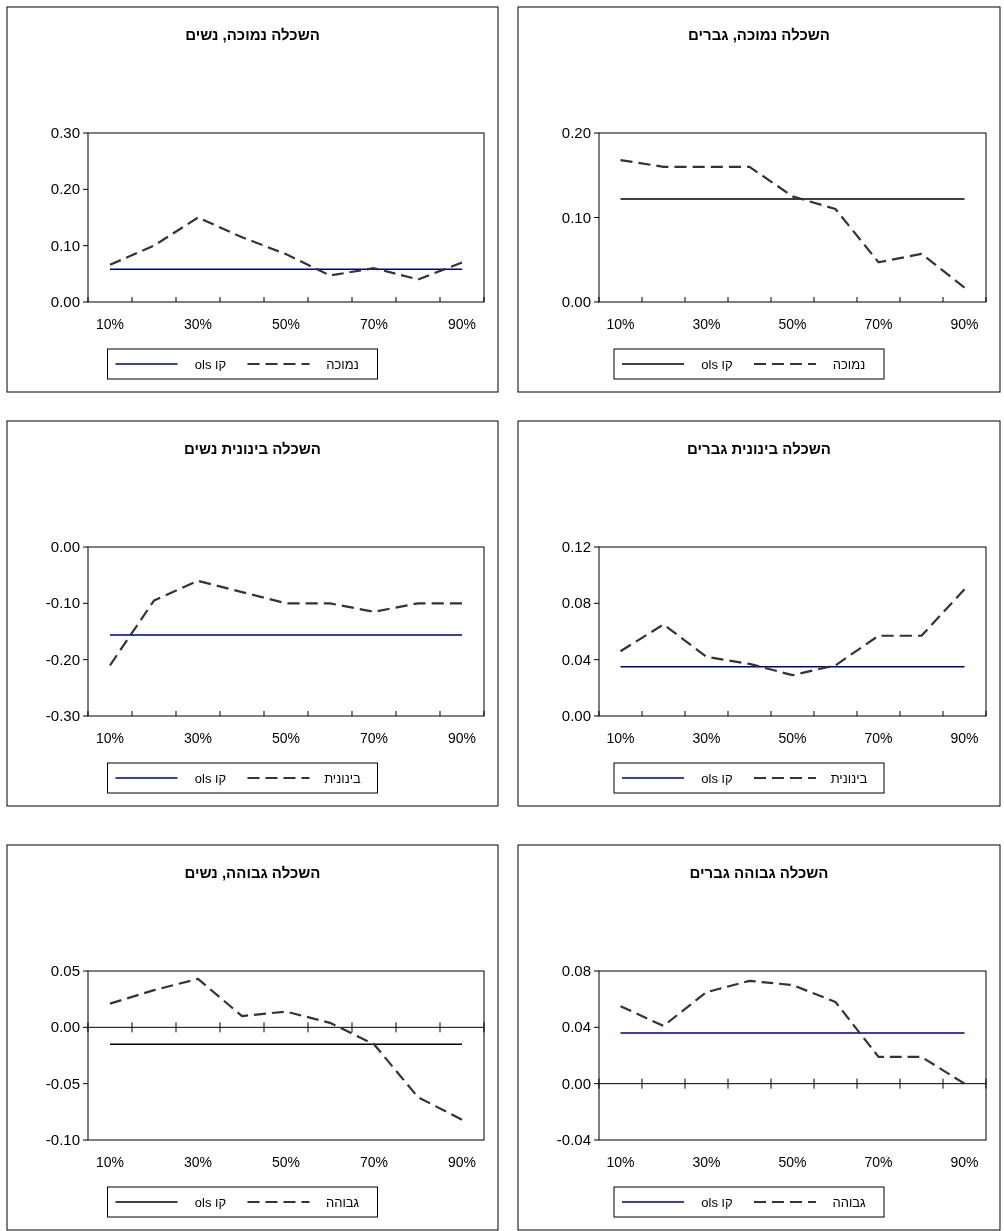 This screenshot has width=1004, height=1231. What do you see at coordinates (759, 872) in the screenshot?
I see `chart-title: השכלה גבוהה גברים` at bounding box center [759, 872].